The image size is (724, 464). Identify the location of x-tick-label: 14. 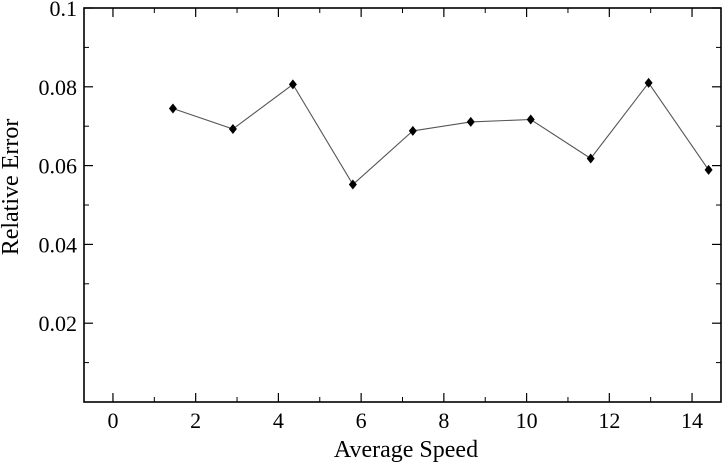
(692, 420).